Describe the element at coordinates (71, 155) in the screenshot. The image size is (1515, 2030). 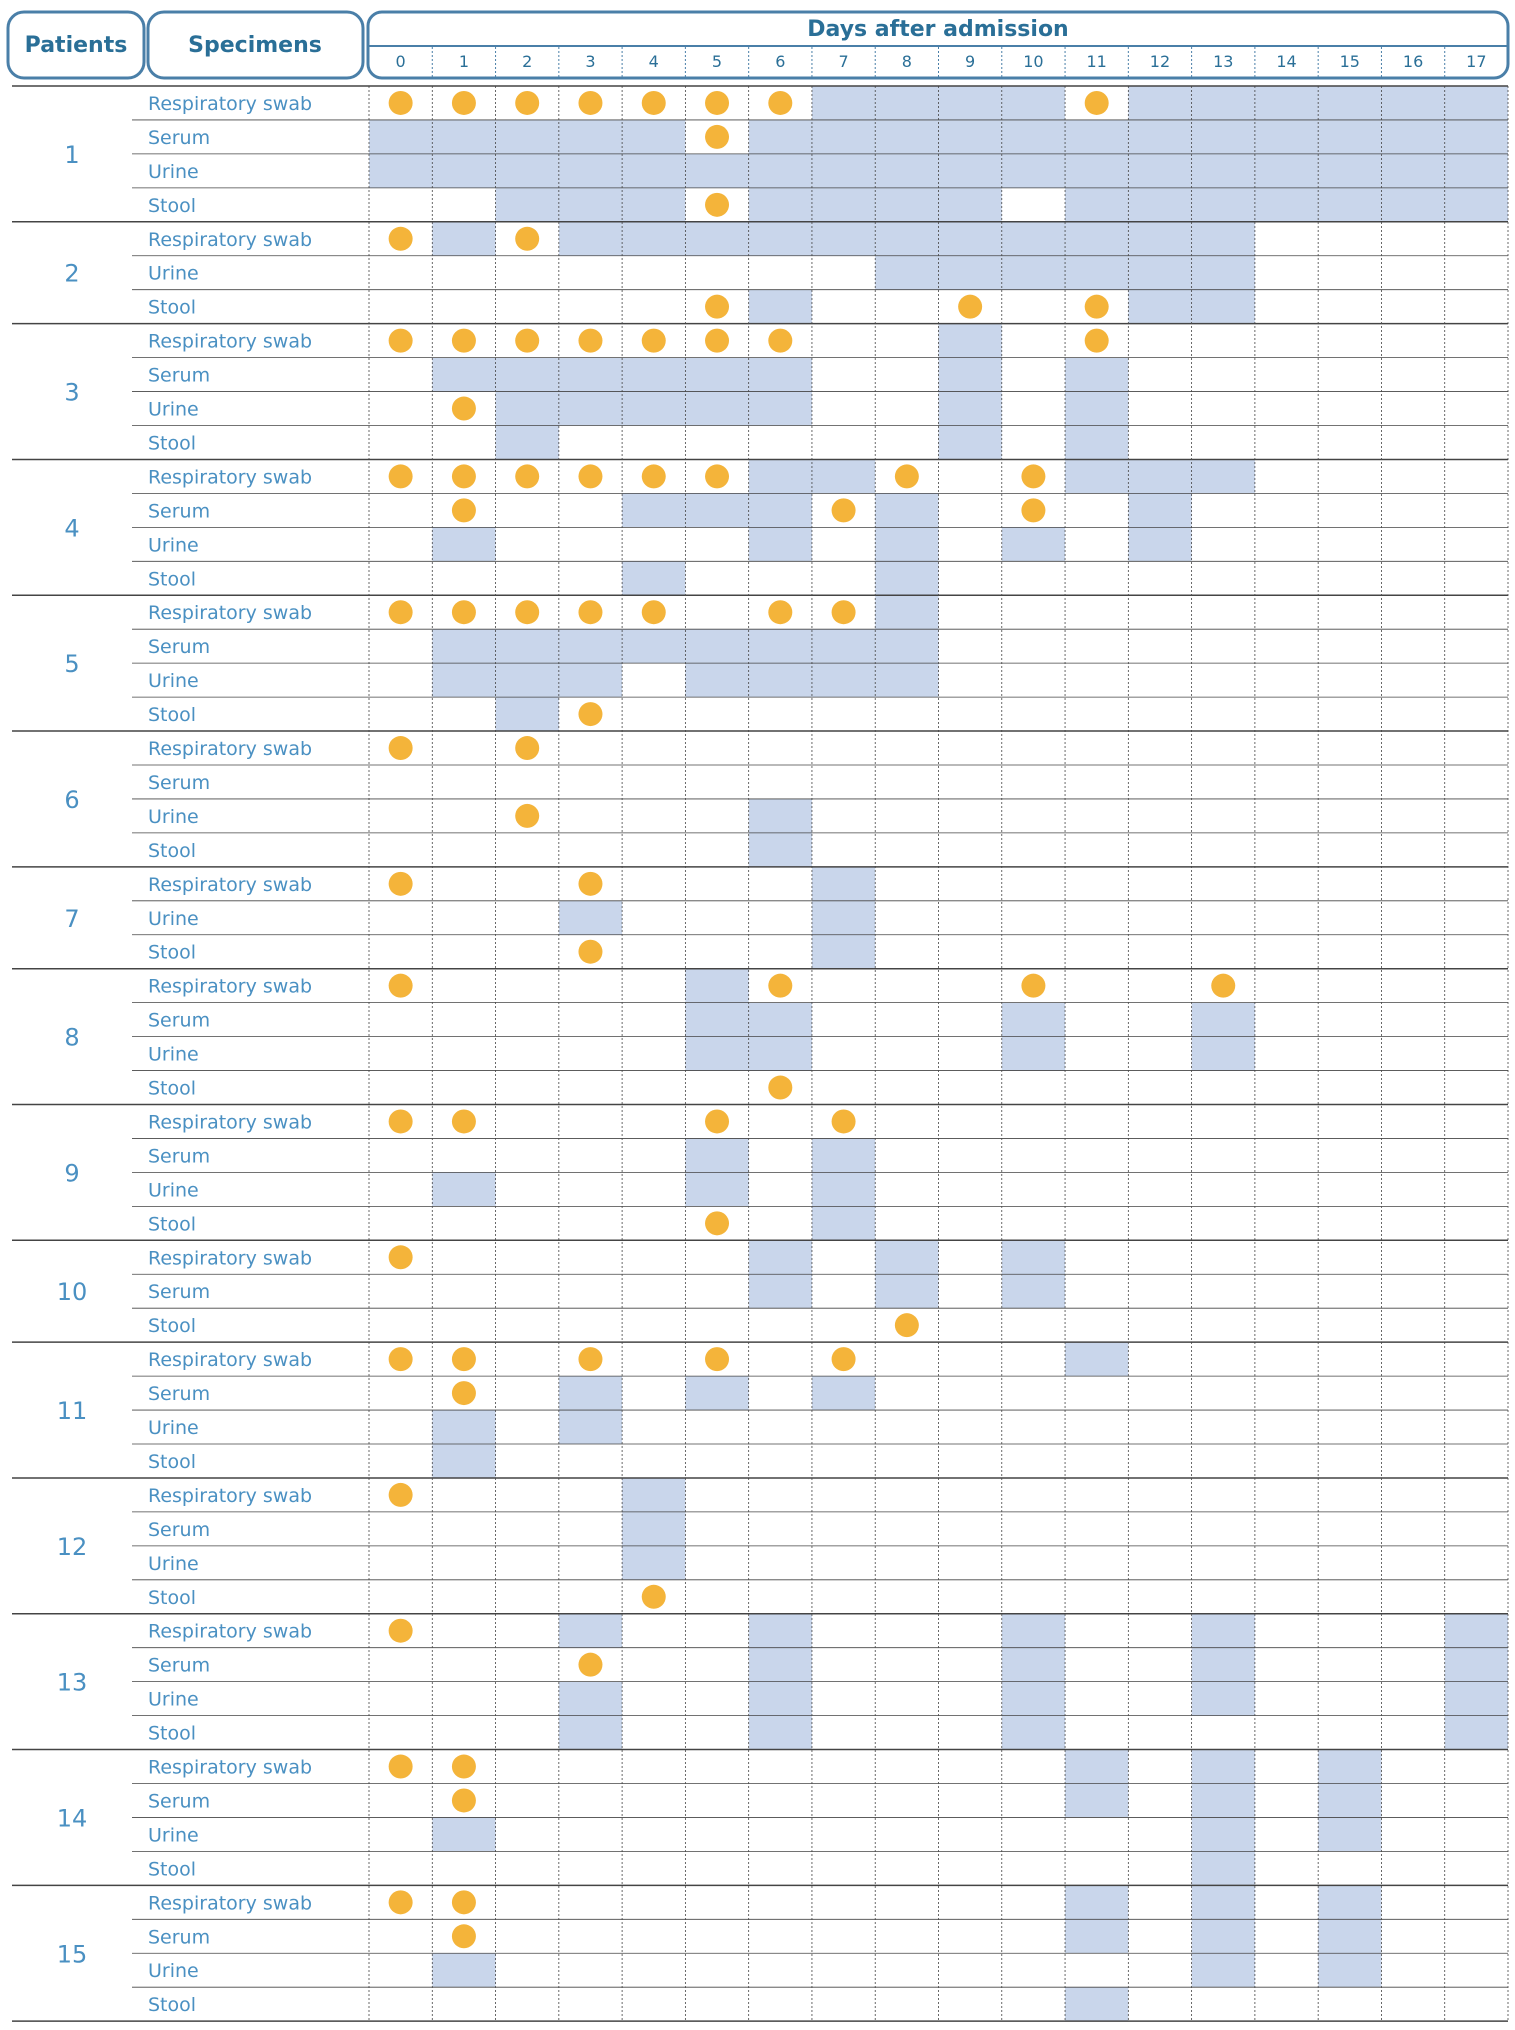
I see `patient-label: 1` at that location.